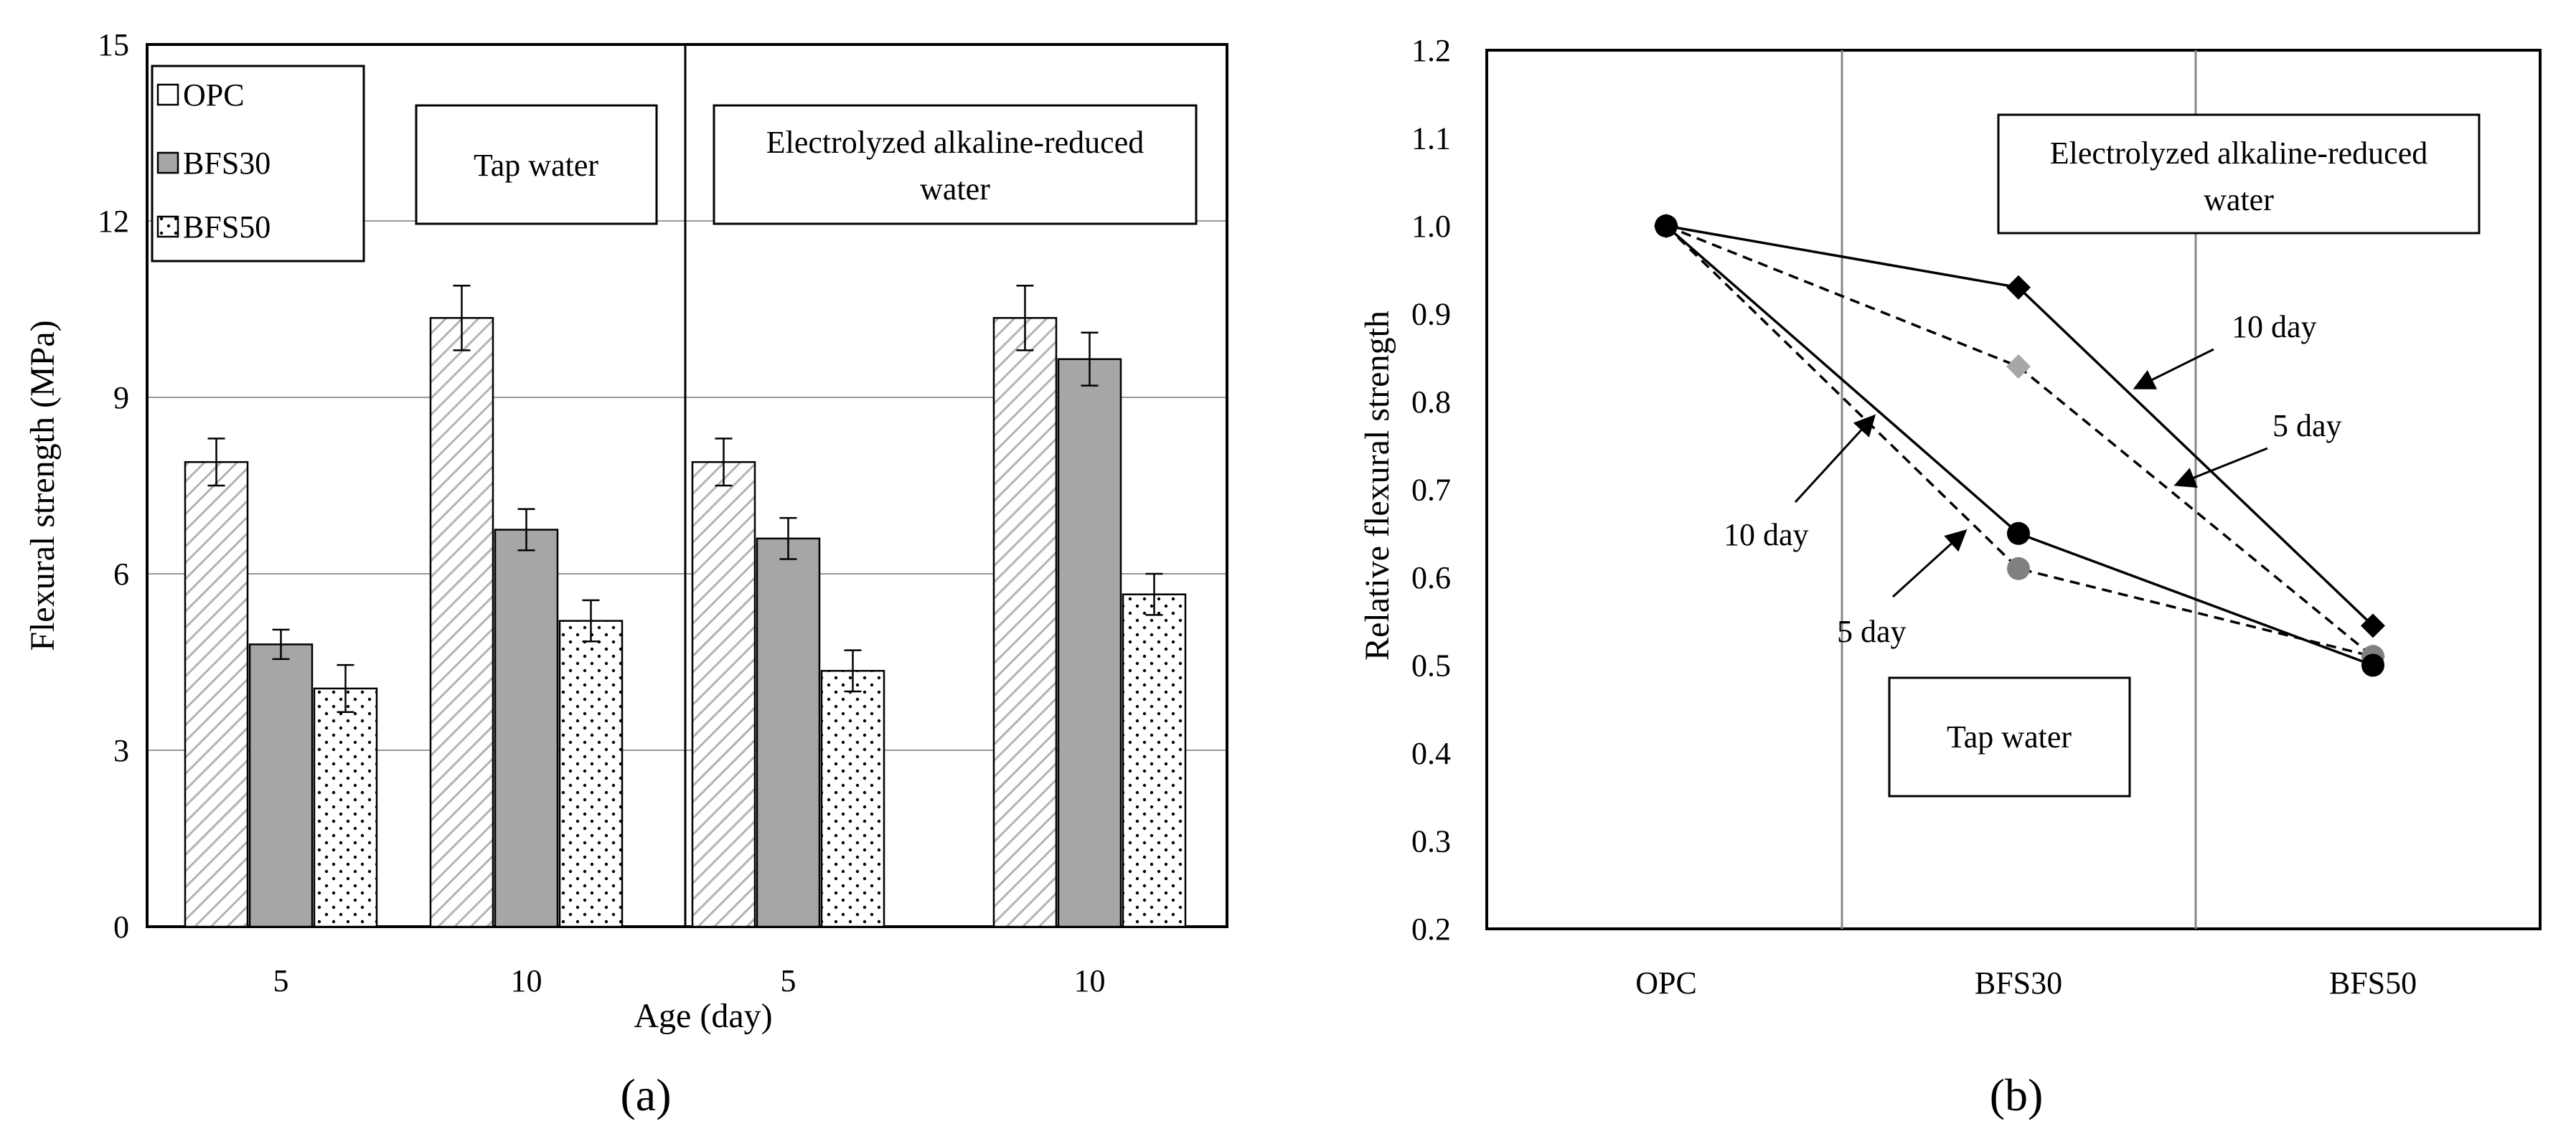  I want to click on arrow-elec-5day, so click(2220, 467).